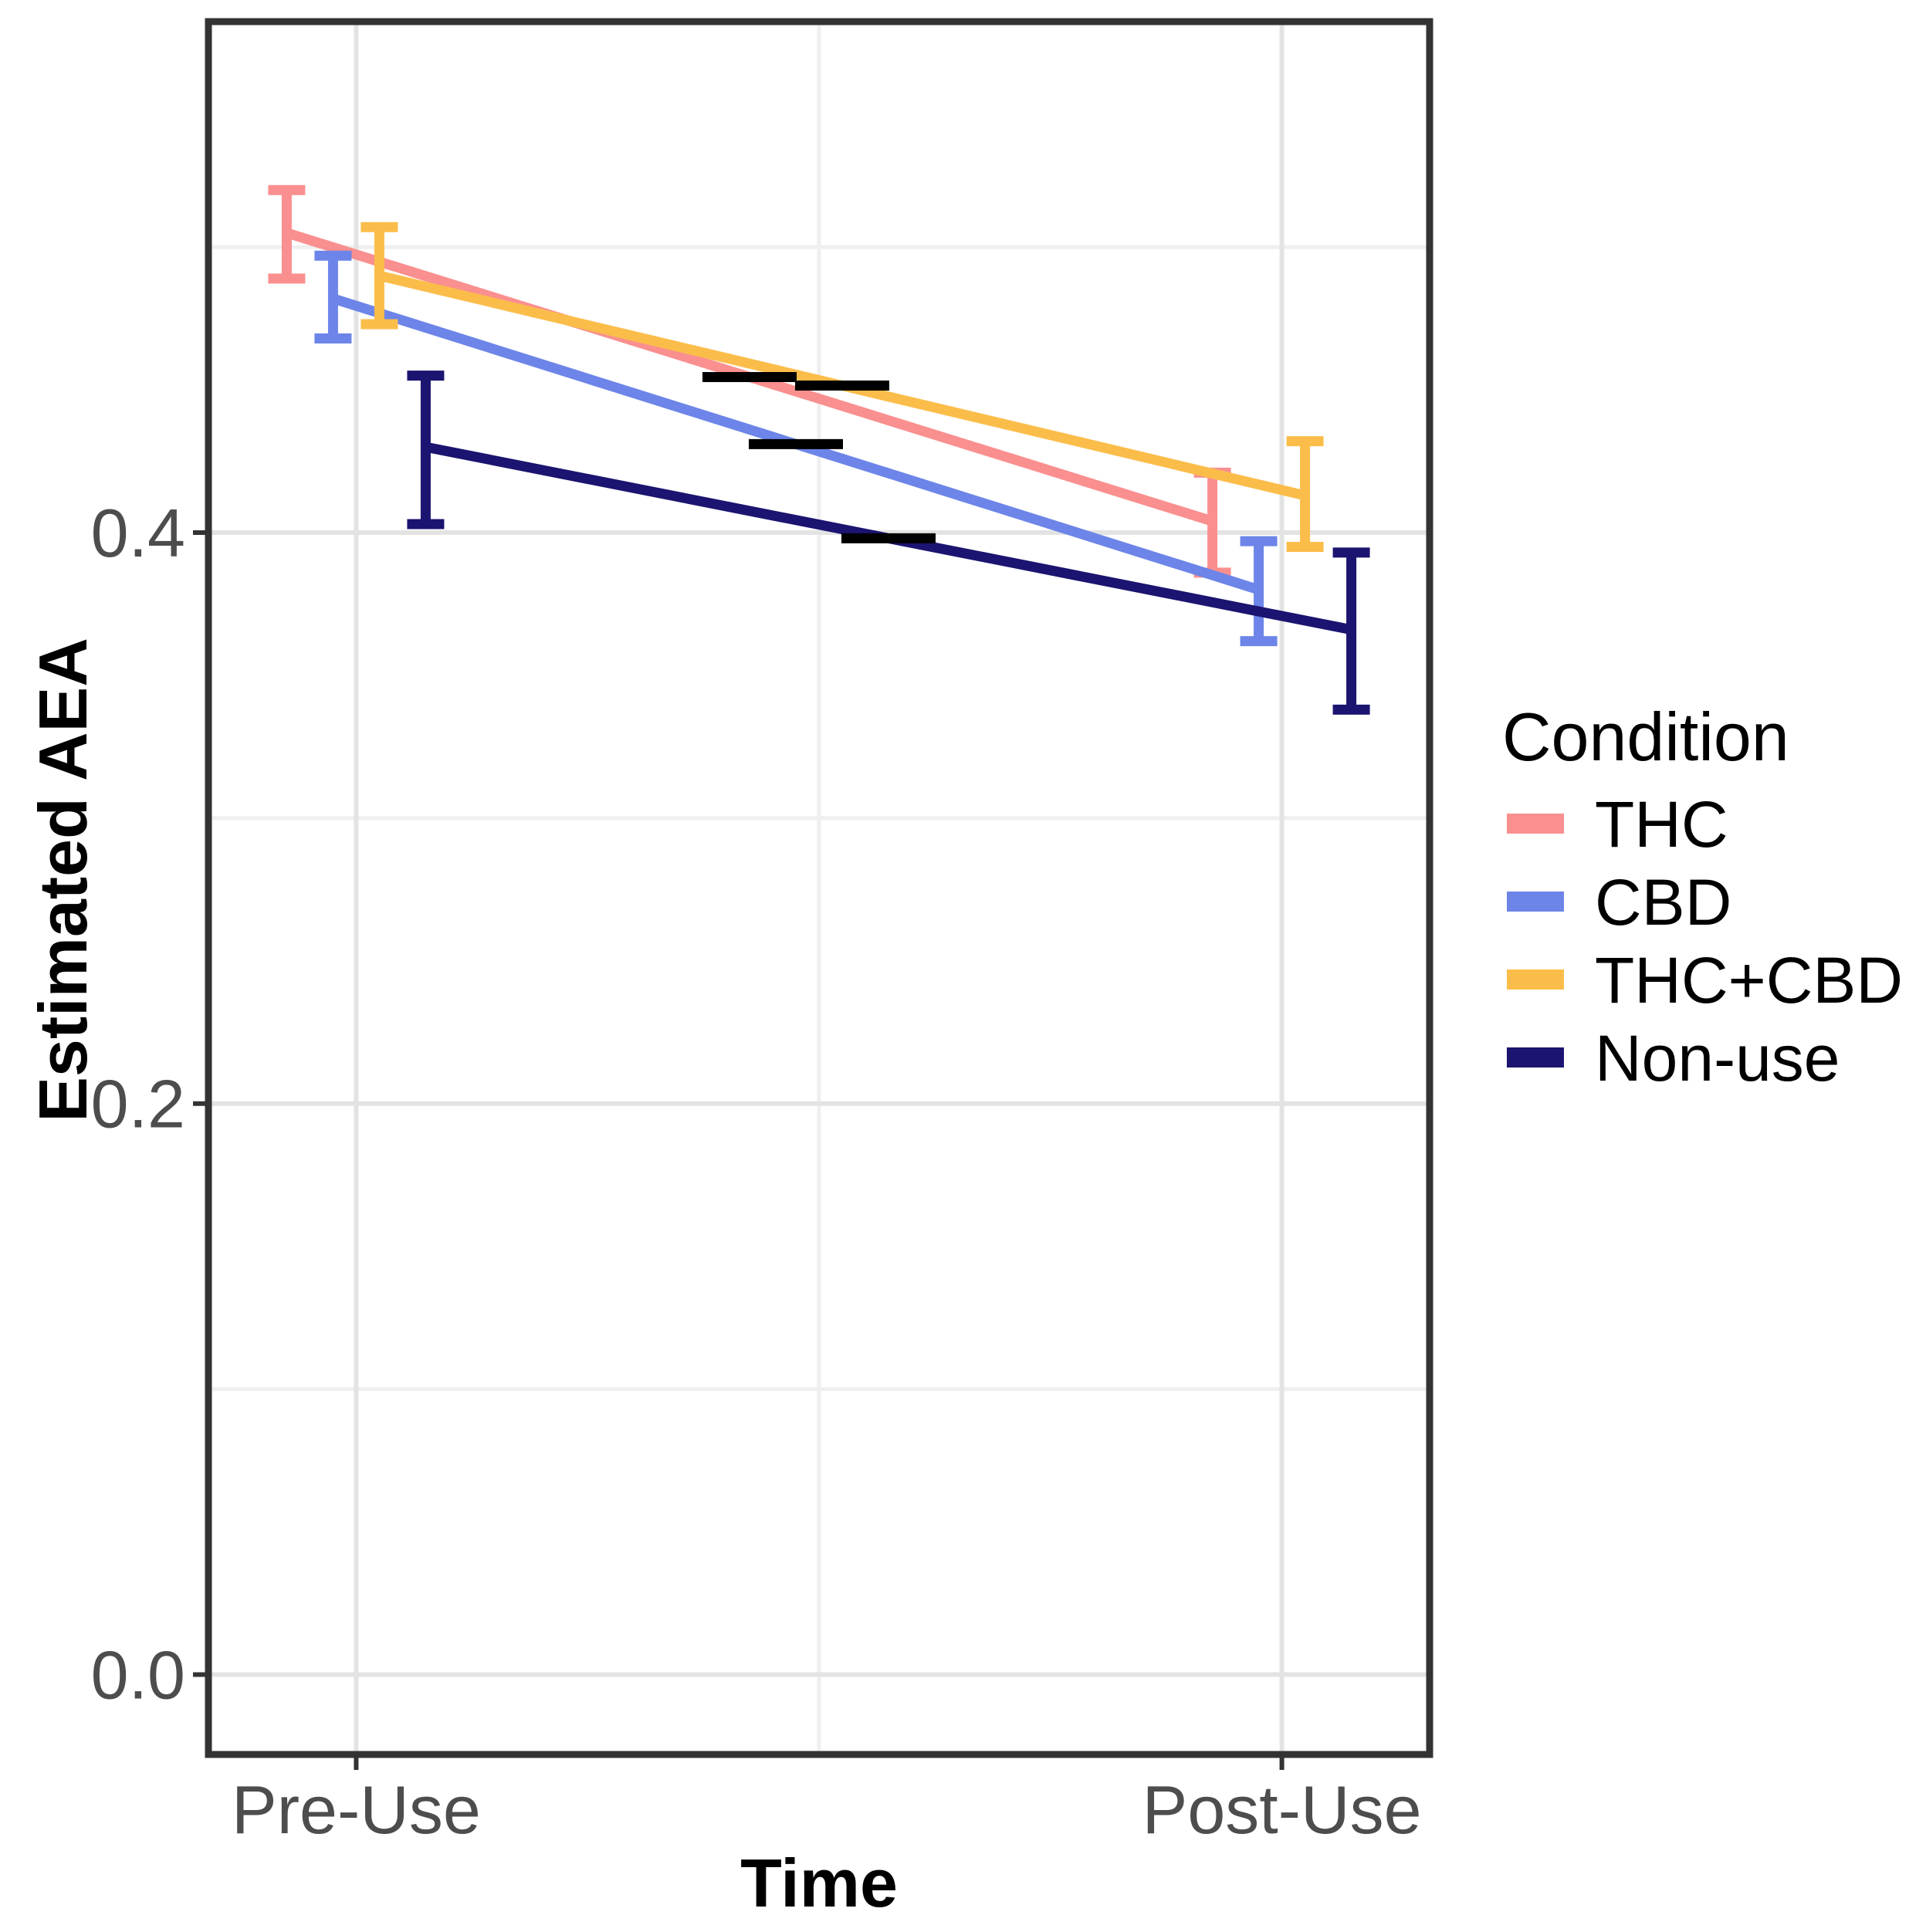  I want to click on legend-item-THC: THC, so click(1617, 824).